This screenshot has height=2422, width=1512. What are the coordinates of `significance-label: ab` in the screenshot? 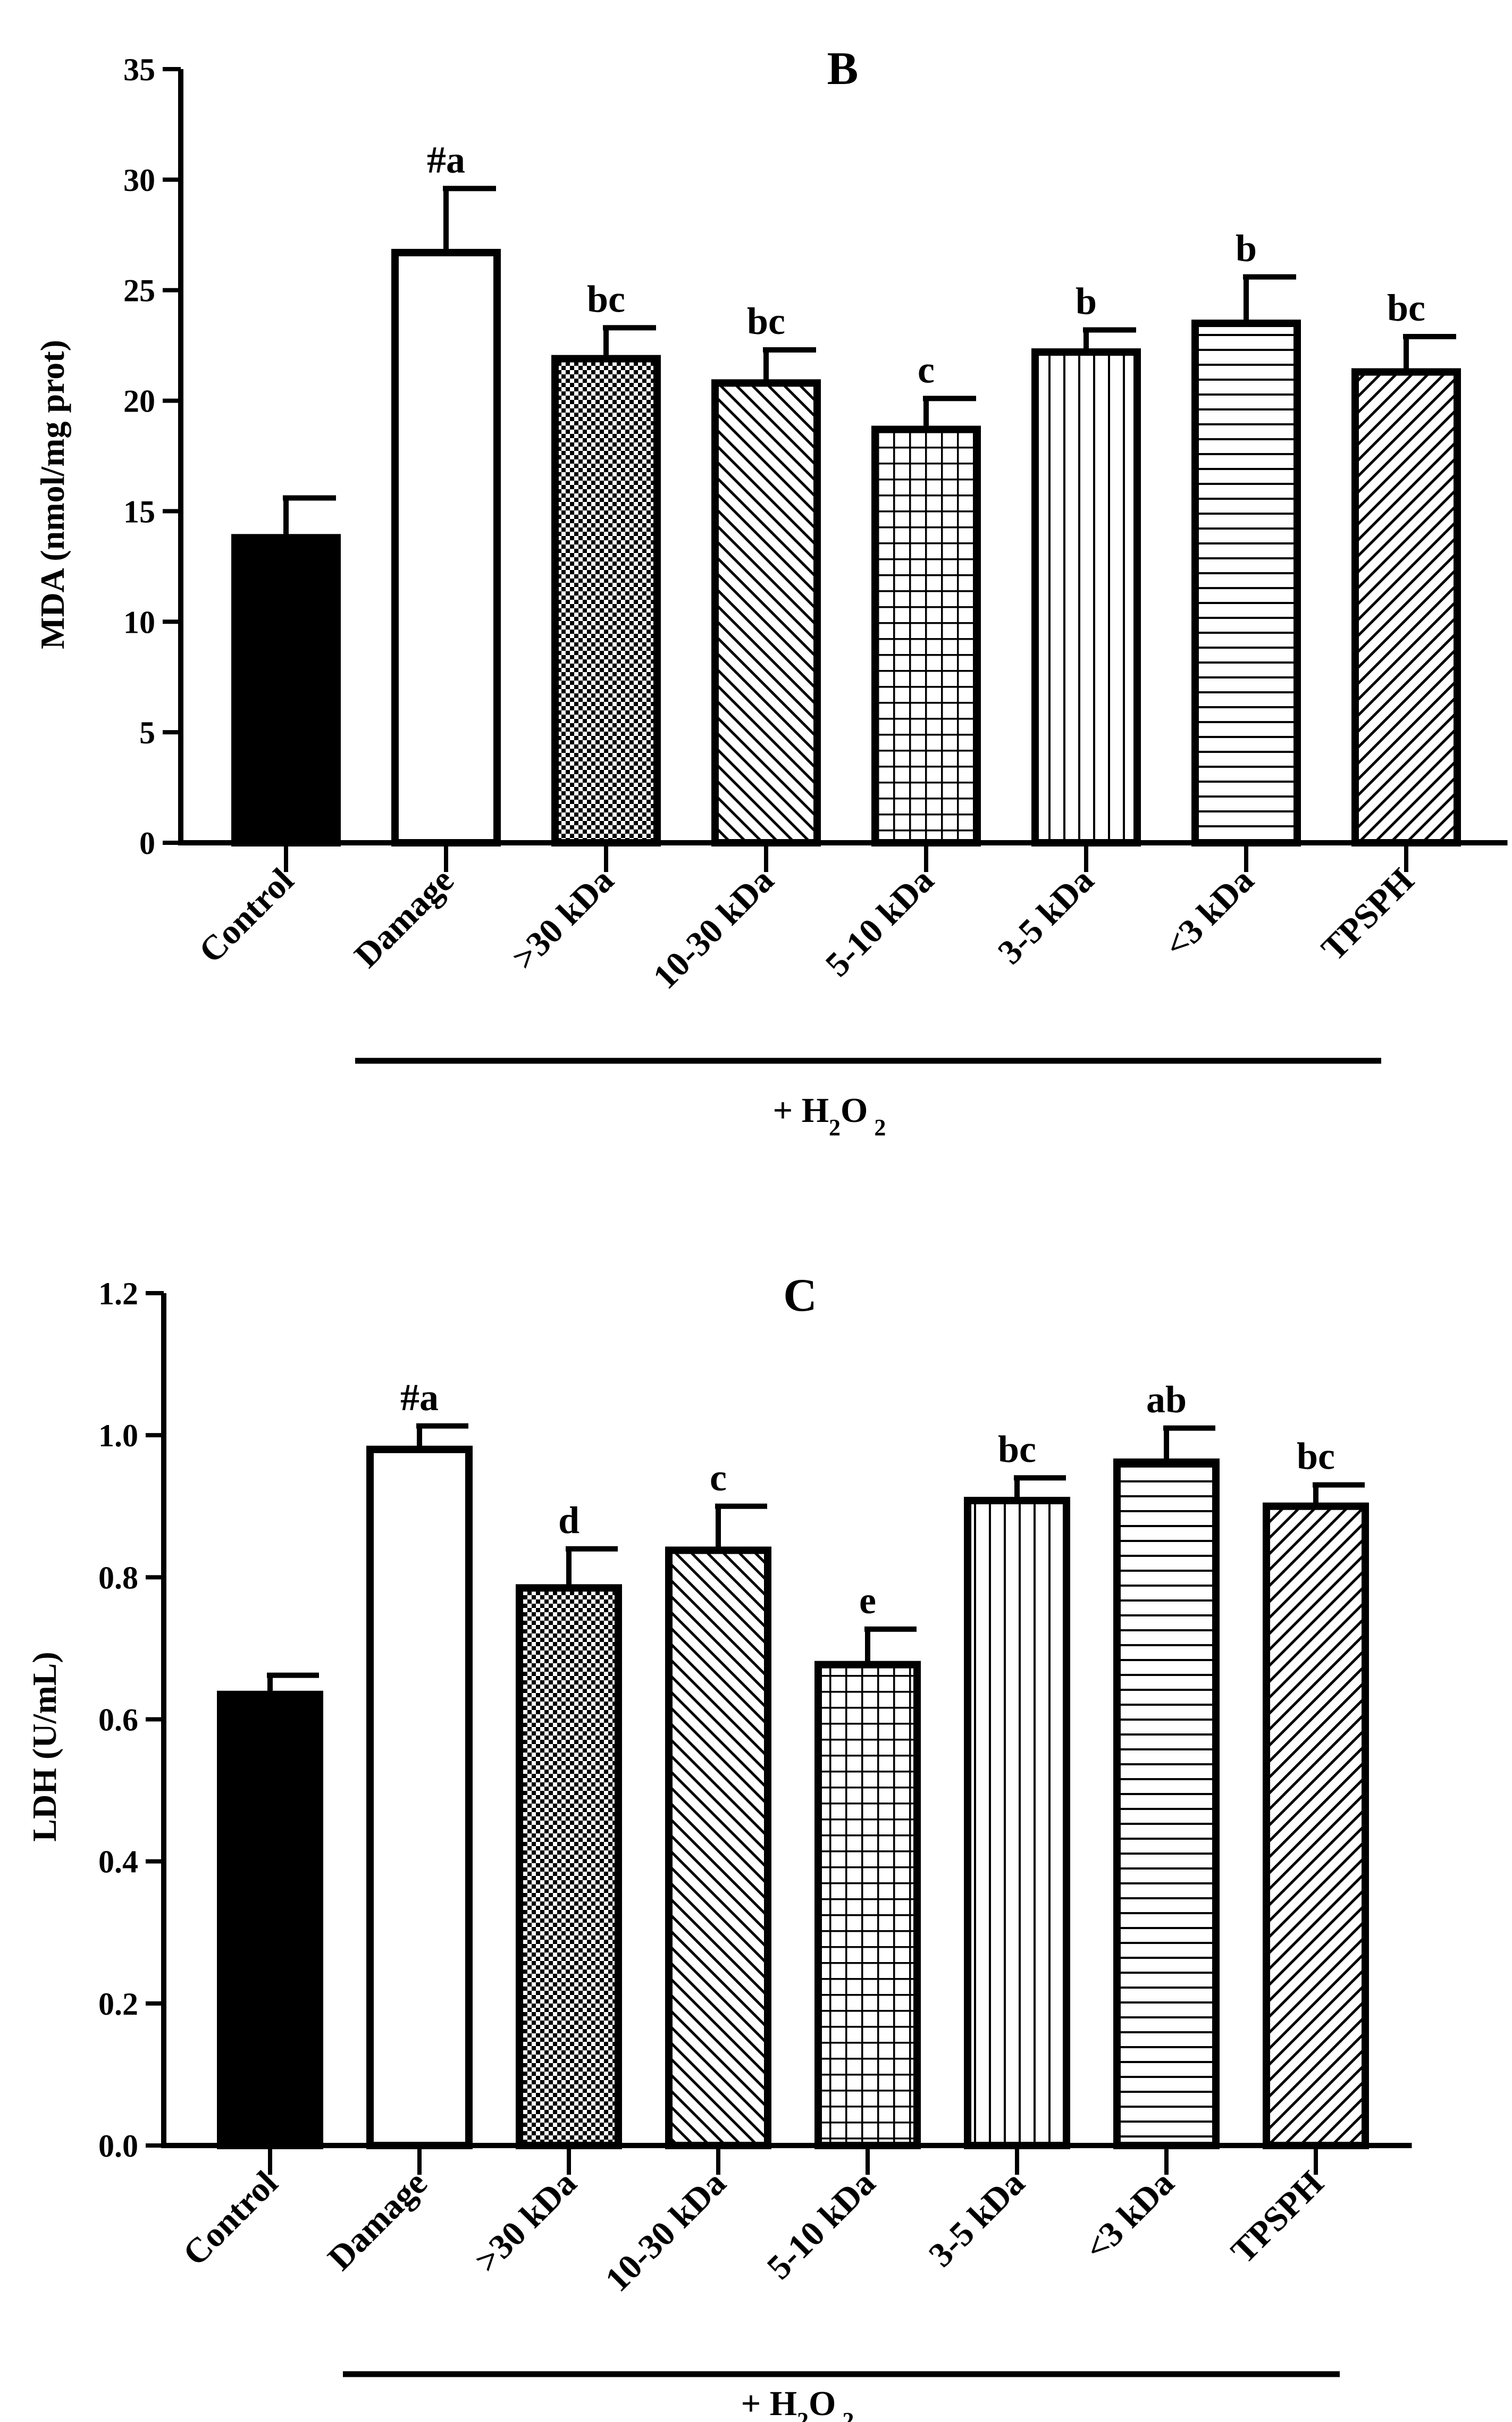 It's located at (1166, 1399).